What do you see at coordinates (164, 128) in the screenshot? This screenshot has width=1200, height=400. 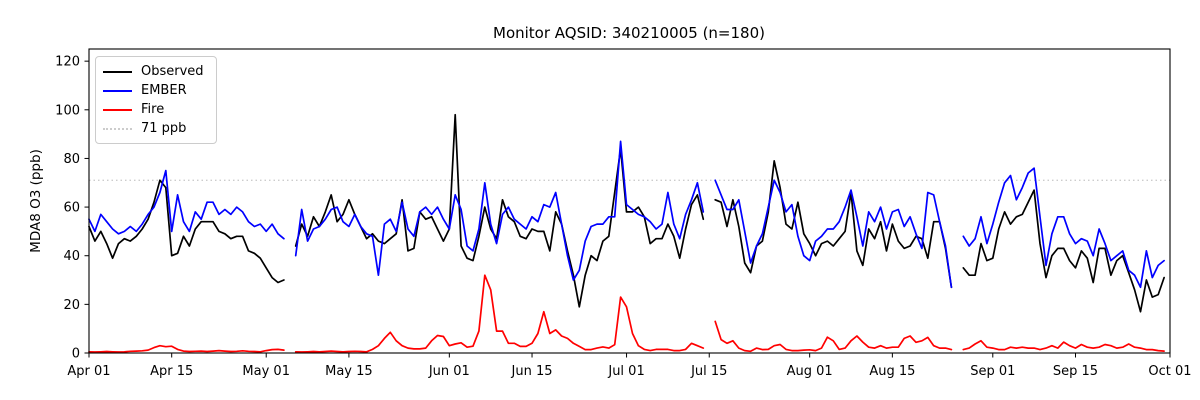 I see `legend-label-threshold: 71 ppb` at bounding box center [164, 128].